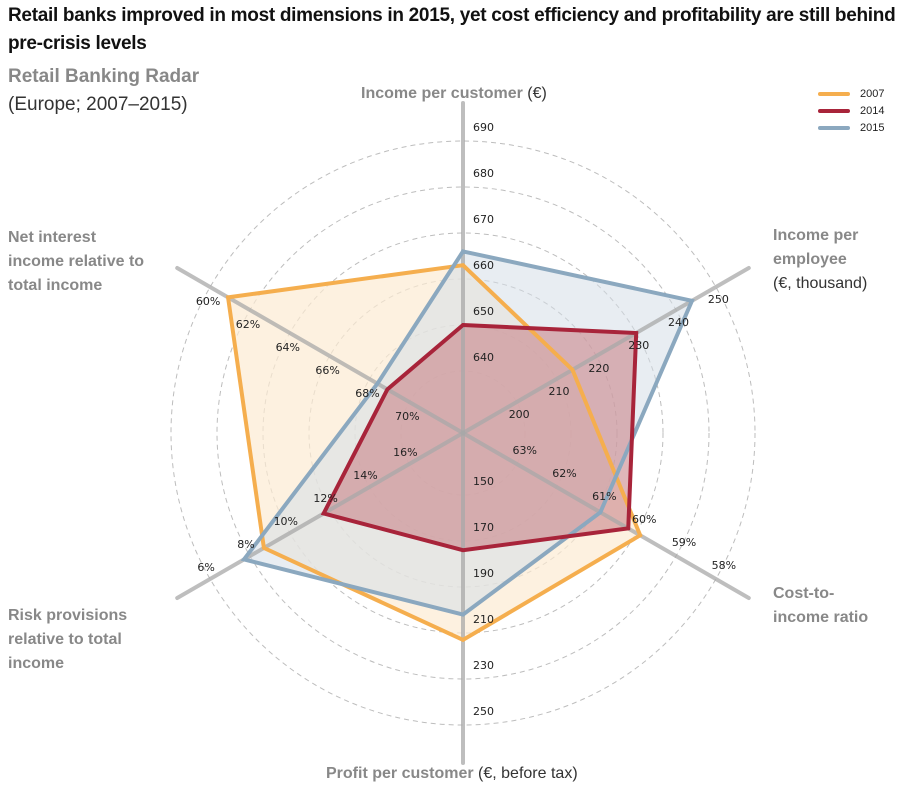 This screenshot has height=790, width=900. What do you see at coordinates (872, 127) in the screenshot?
I see `legend-label: 2015` at bounding box center [872, 127].